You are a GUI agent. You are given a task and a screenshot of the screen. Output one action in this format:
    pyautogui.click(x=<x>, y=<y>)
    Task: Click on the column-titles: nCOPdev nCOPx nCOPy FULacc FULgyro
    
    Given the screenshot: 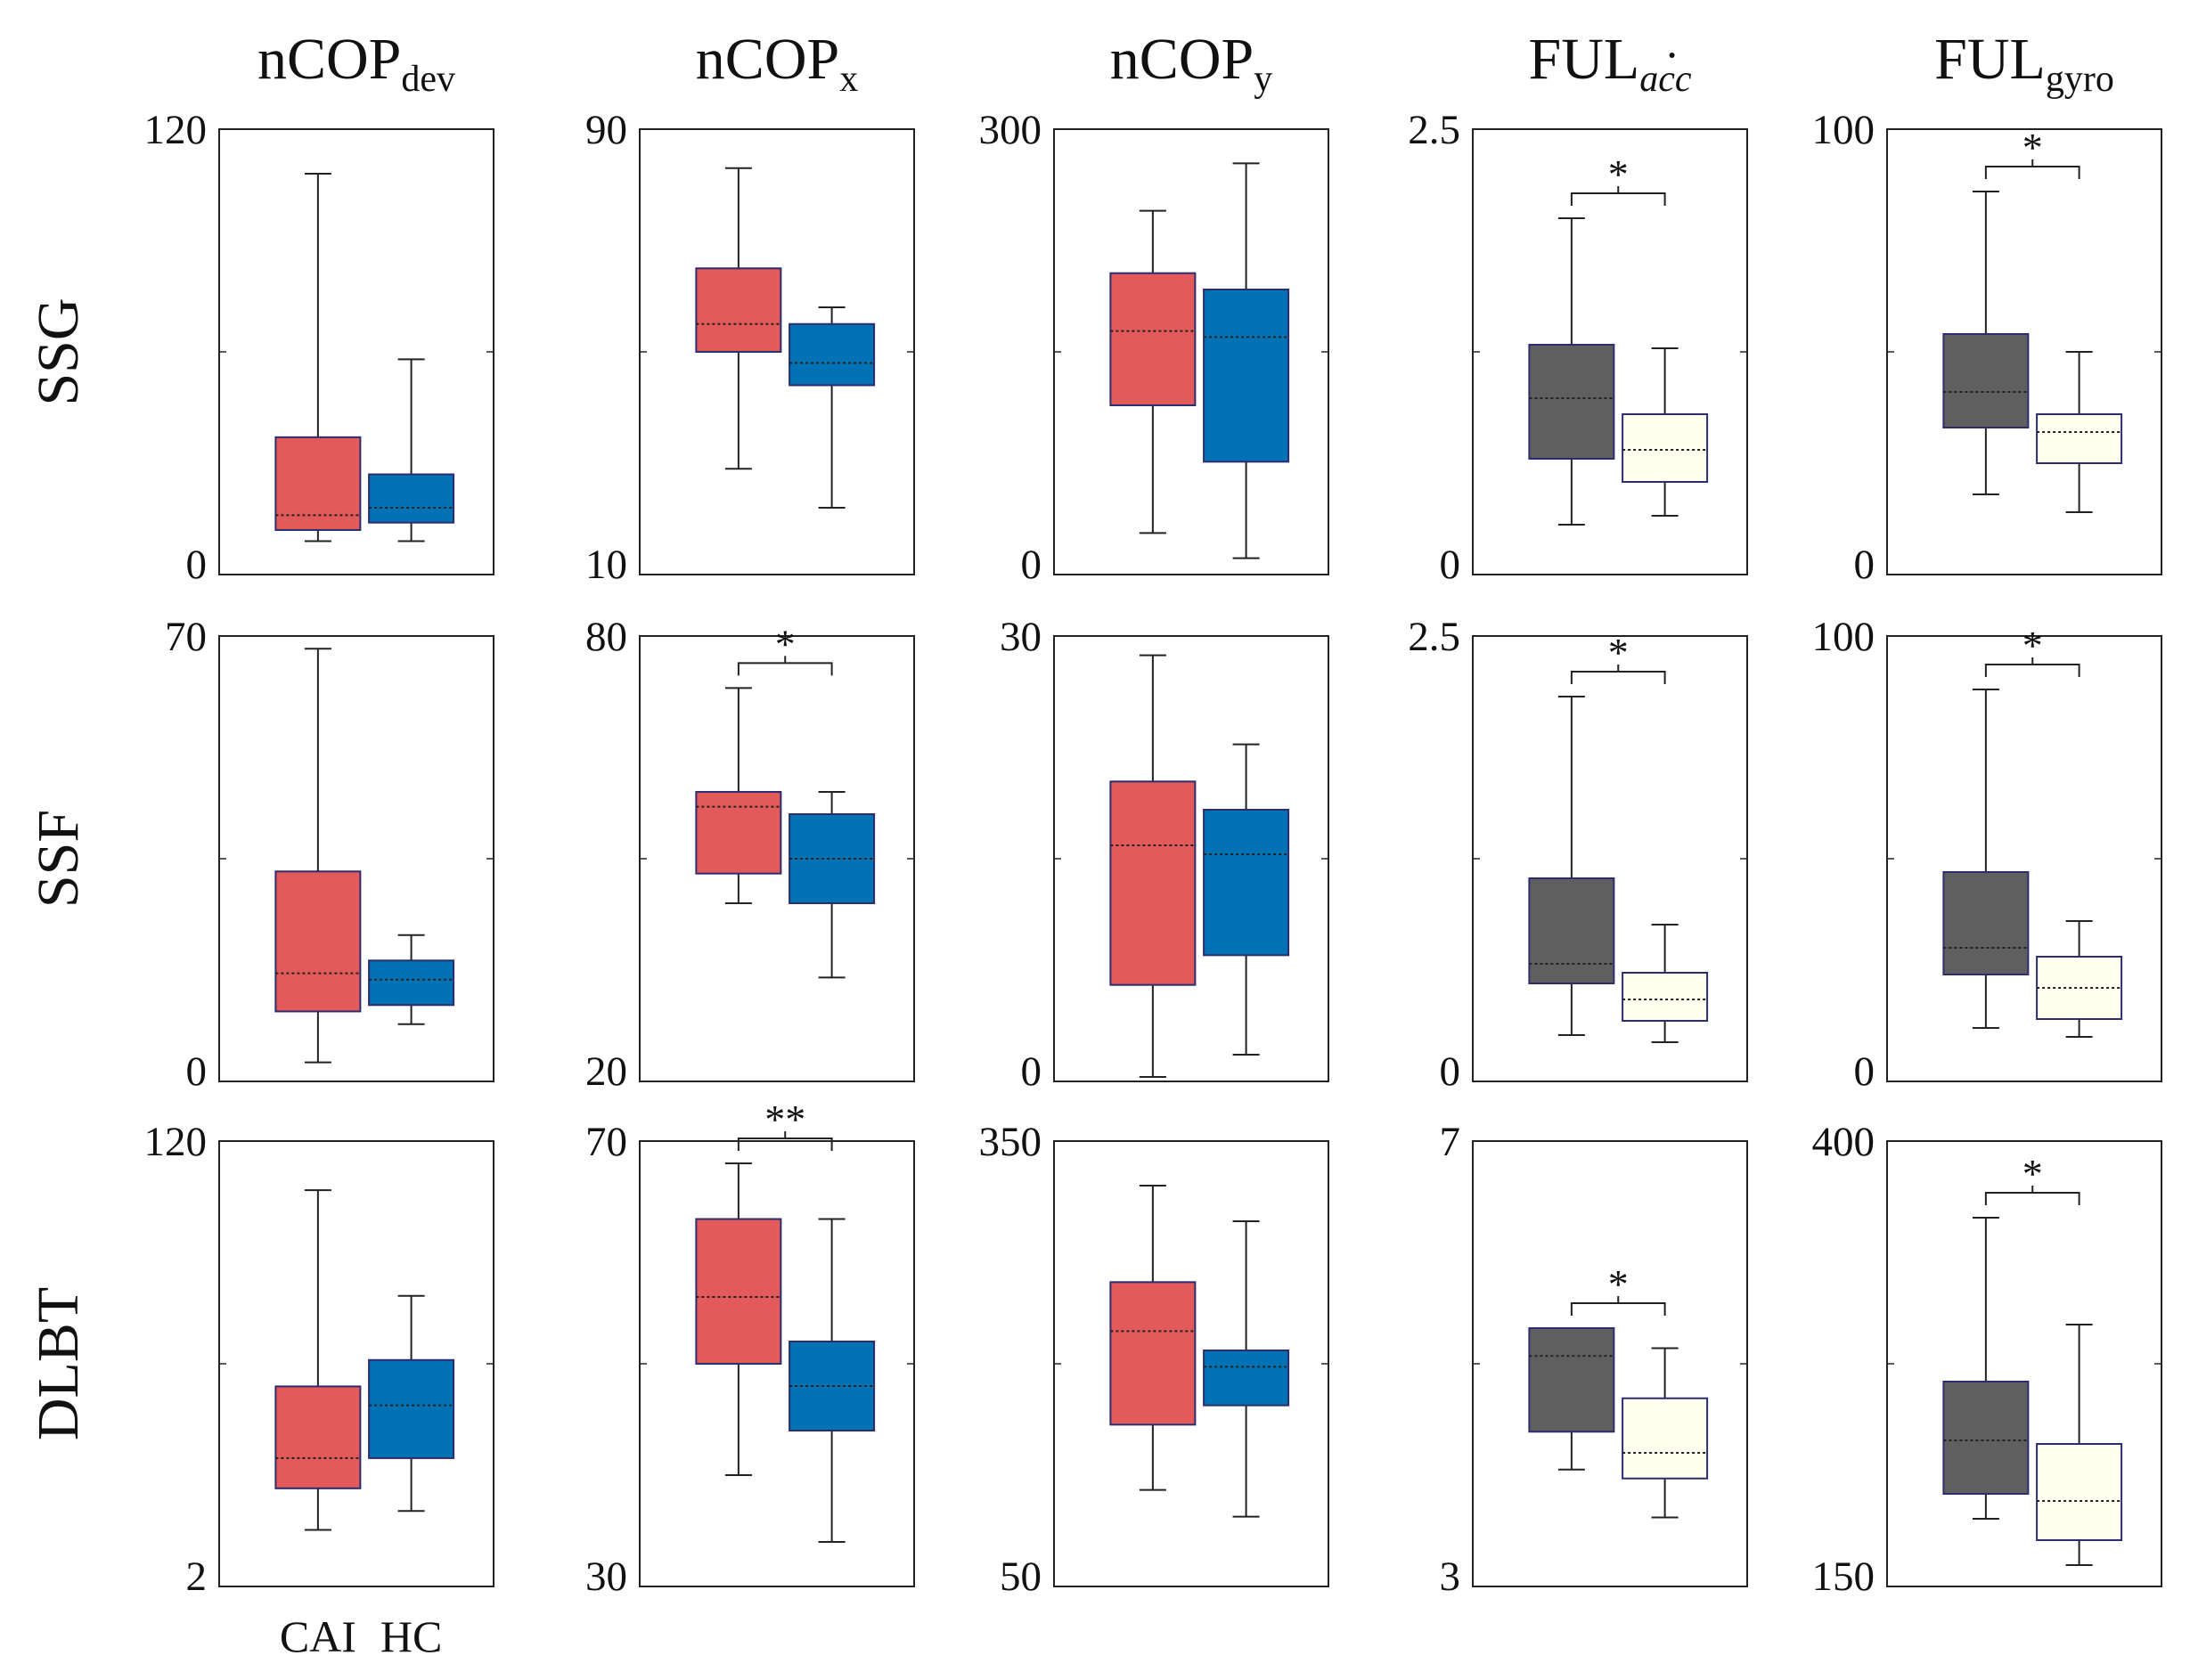 What is the action you would take?
    pyautogui.click(x=1185, y=63)
    